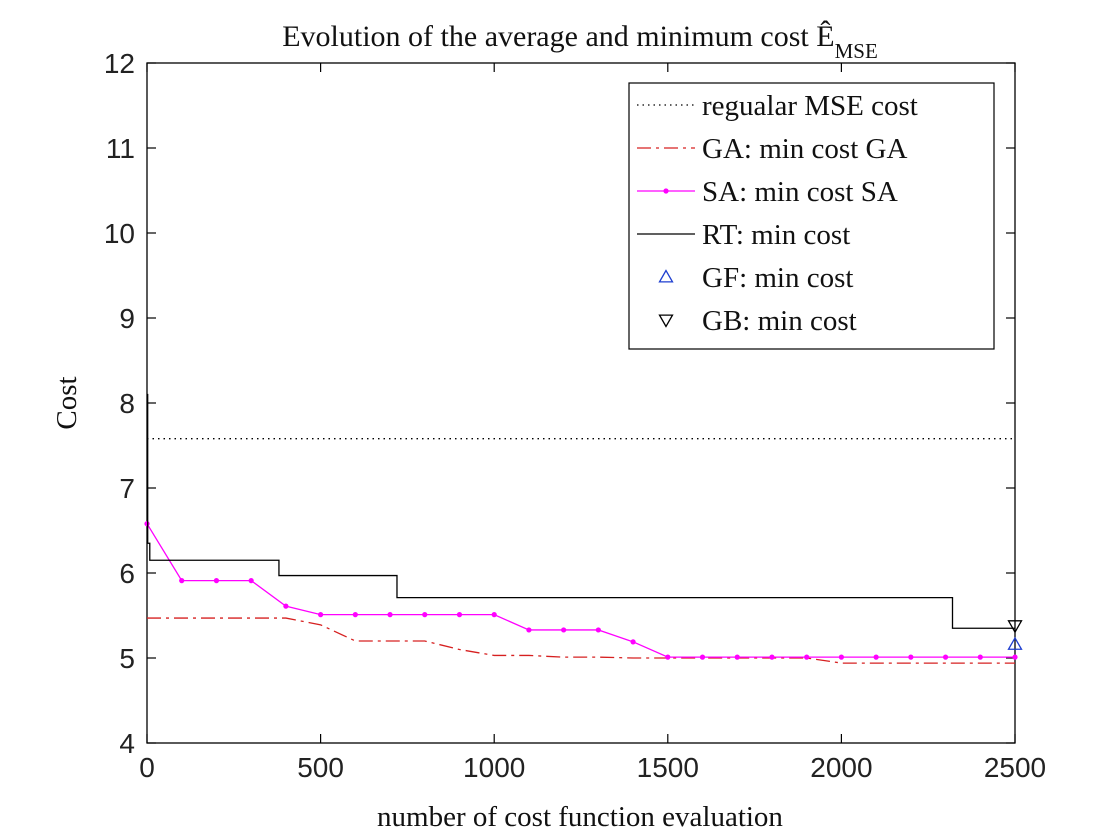 The height and width of the screenshot is (840, 1120). Describe the element at coordinates (810, 106) in the screenshot. I see `legend-label: regualar MSE cost` at that location.